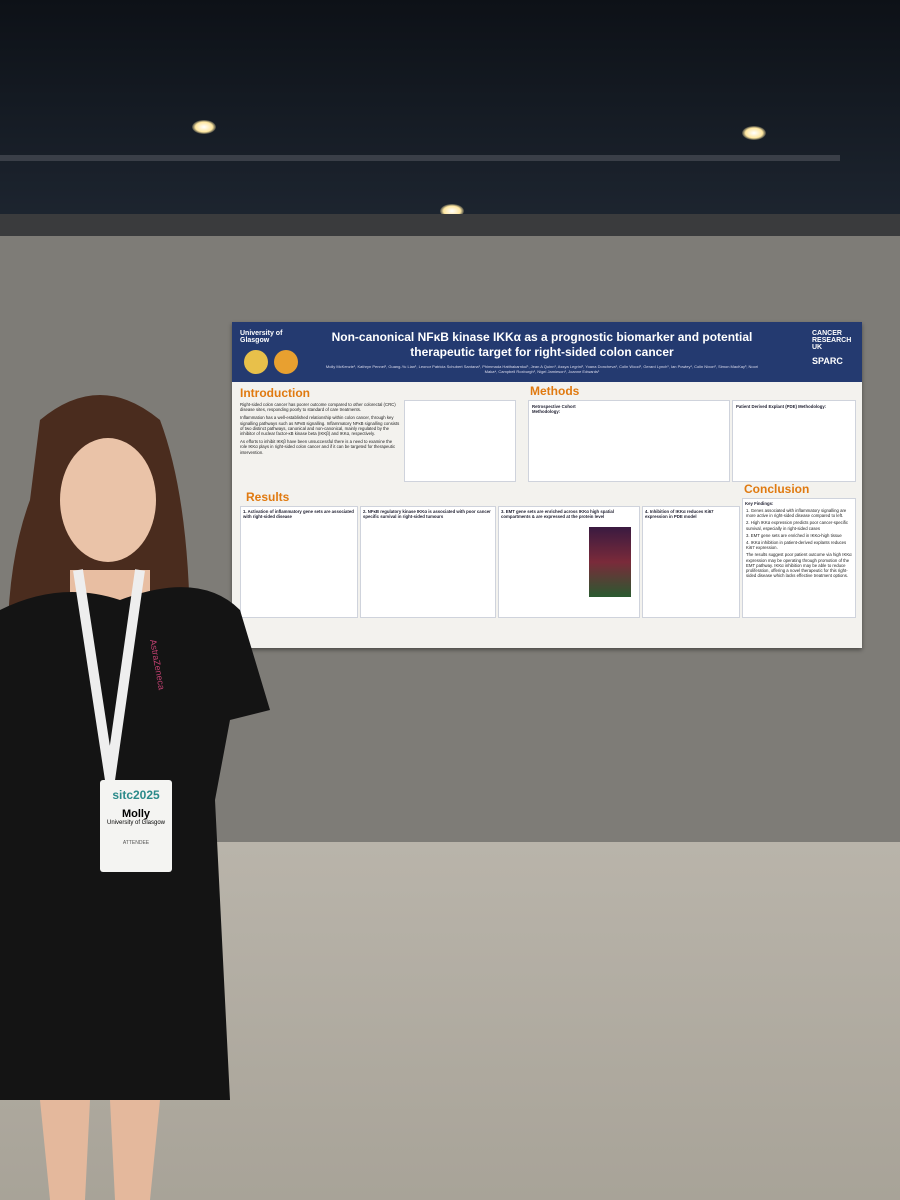  I want to click on logo-text: SPARC, so click(827, 361).